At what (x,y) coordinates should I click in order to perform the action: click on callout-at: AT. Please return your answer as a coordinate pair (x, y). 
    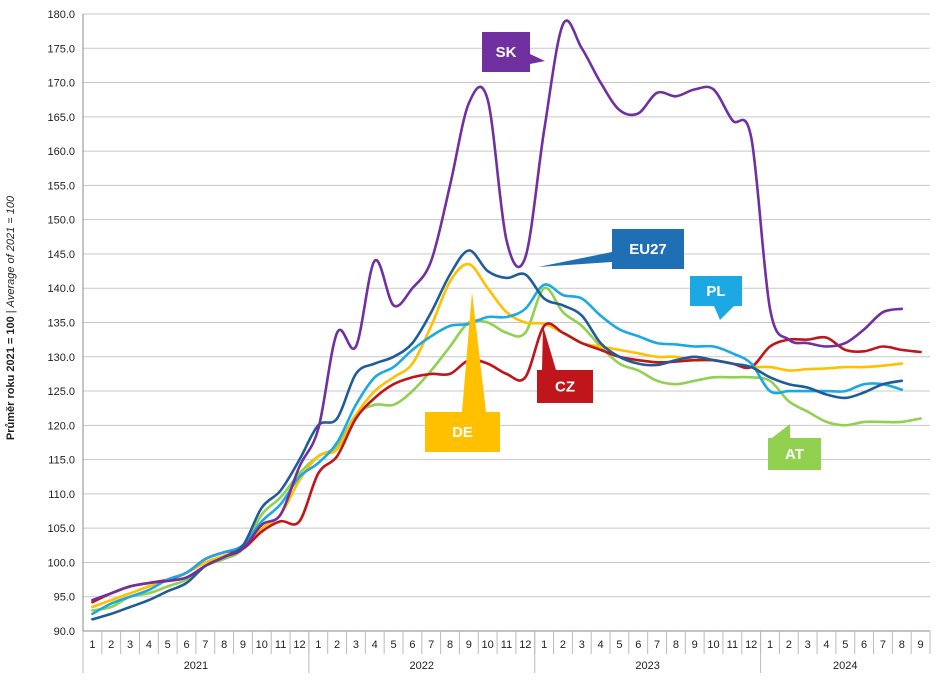
    Looking at the image, I should click on (794, 447).